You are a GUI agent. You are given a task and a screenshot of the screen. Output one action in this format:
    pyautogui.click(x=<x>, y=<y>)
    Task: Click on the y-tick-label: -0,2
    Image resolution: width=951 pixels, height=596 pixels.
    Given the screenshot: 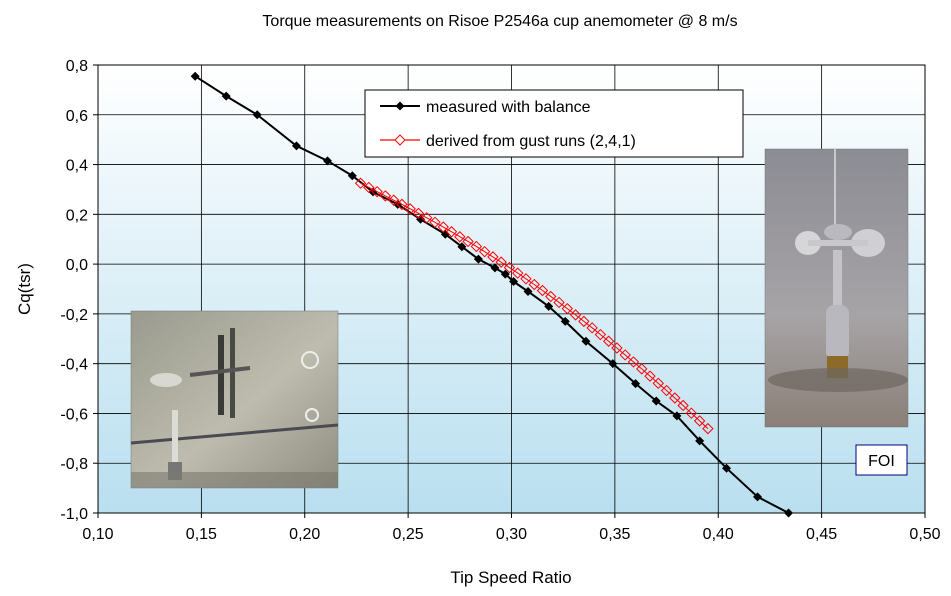 What is the action you would take?
    pyautogui.click(x=74, y=315)
    